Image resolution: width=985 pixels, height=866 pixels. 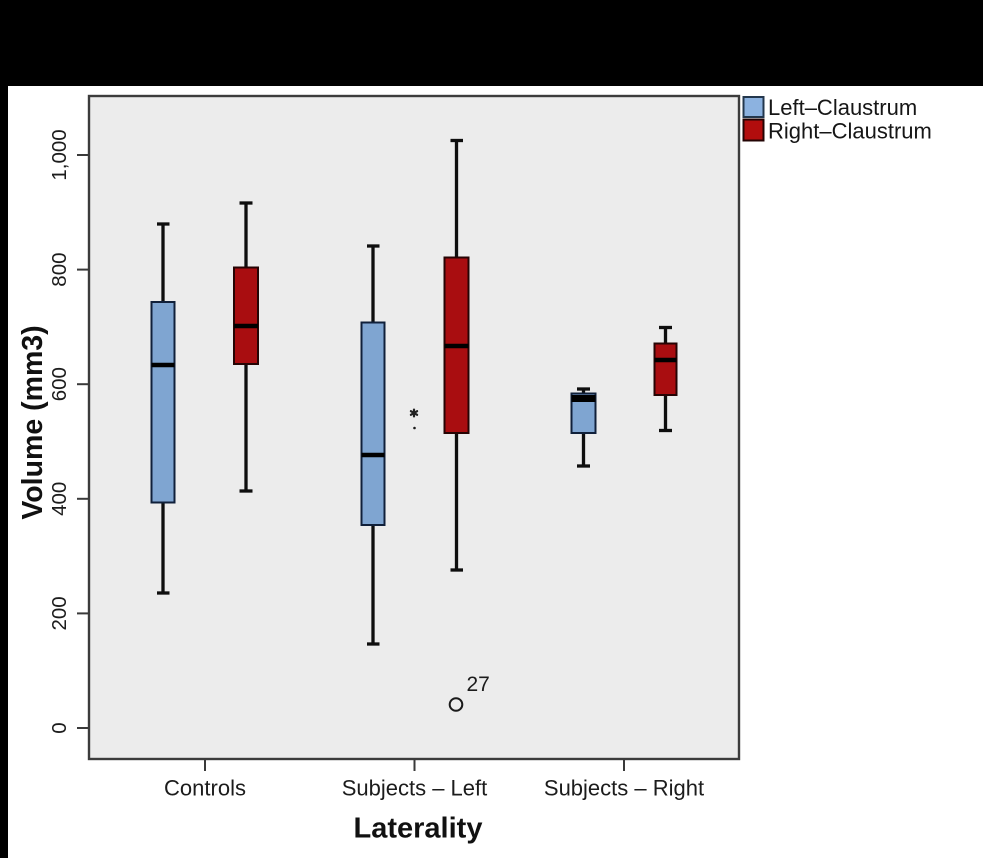 What do you see at coordinates (33, 422) in the screenshot?
I see `svg-text: Volume (mm3)` at bounding box center [33, 422].